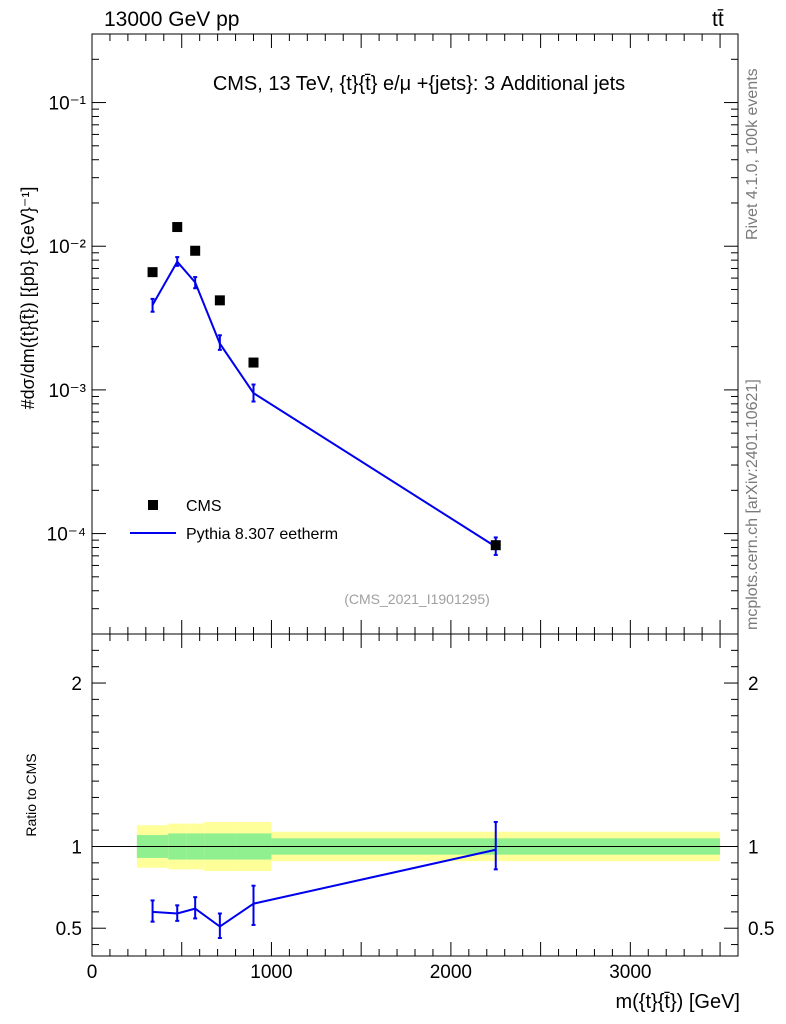 The height and width of the screenshot is (1024, 786). Describe the element at coordinates (66, 320) in the screenshot. I see `main-y-tick-labels: 10⁻⁴ 10⁻³ 10⁻² 10⁻¹` at that location.